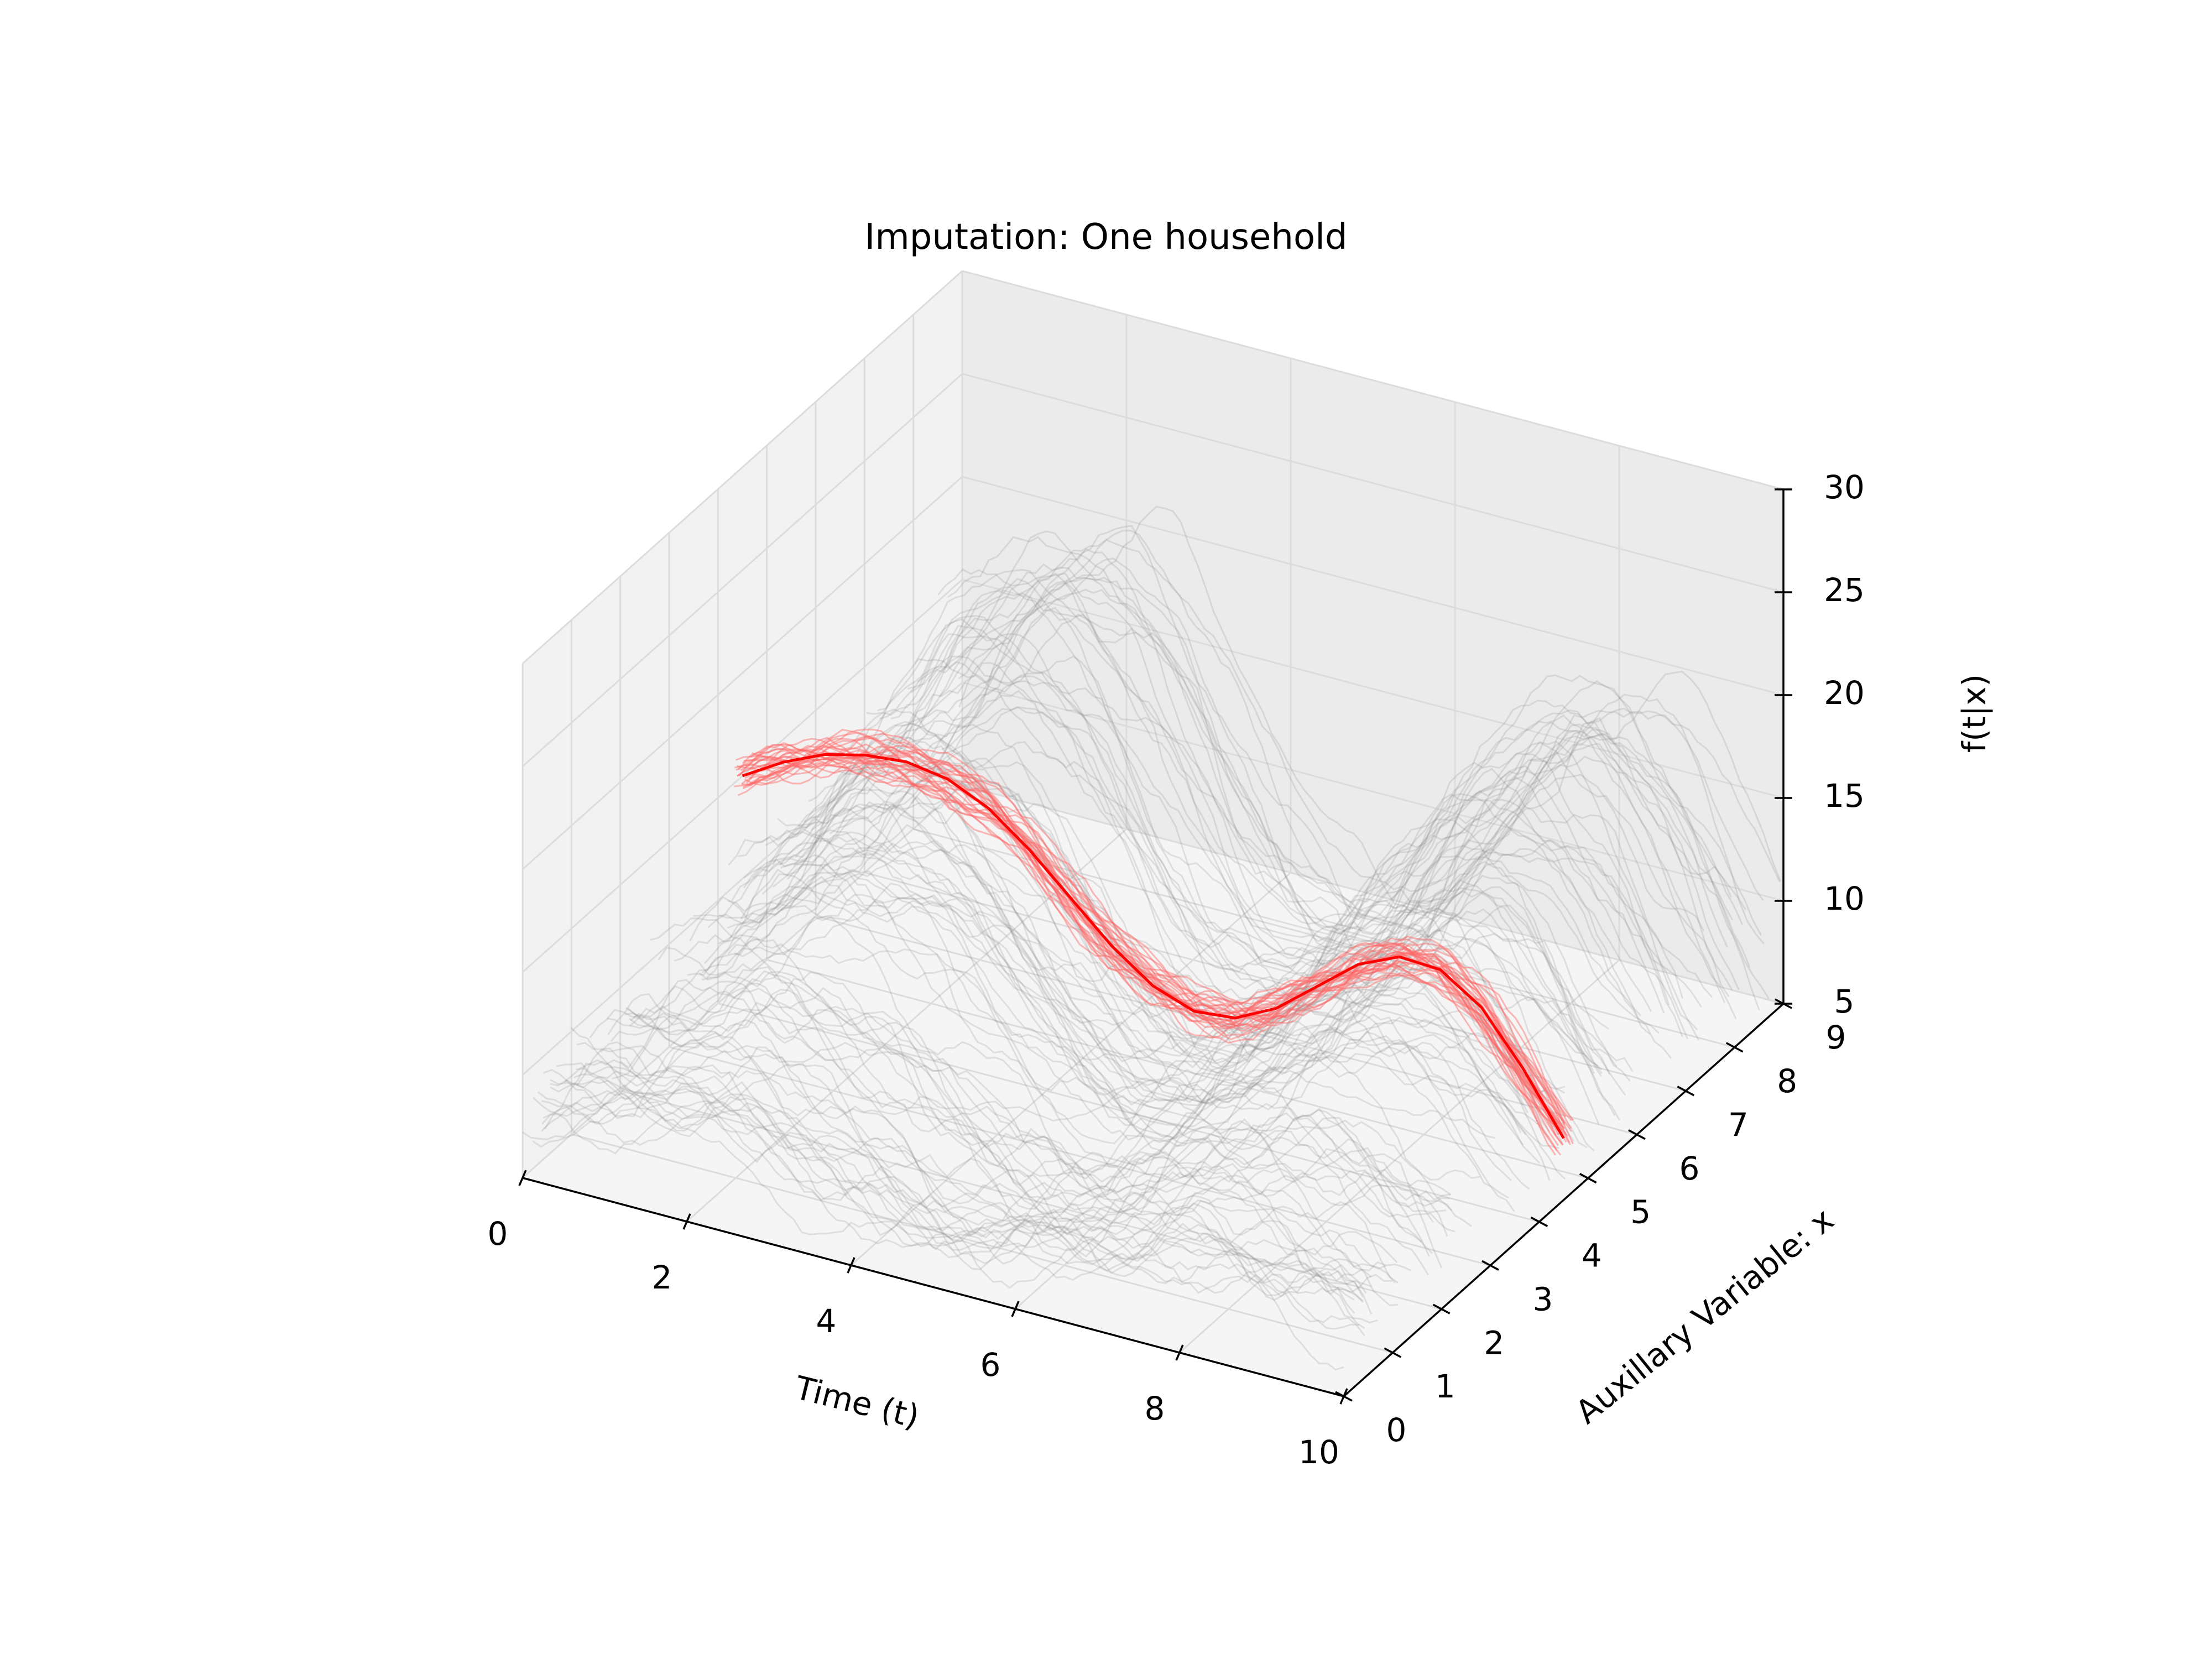 The height and width of the screenshot is (1659, 2212). Describe the element at coordinates (1704, 1316) in the screenshot. I see `y-axis-label: Auxillary Variable: x` at that location.